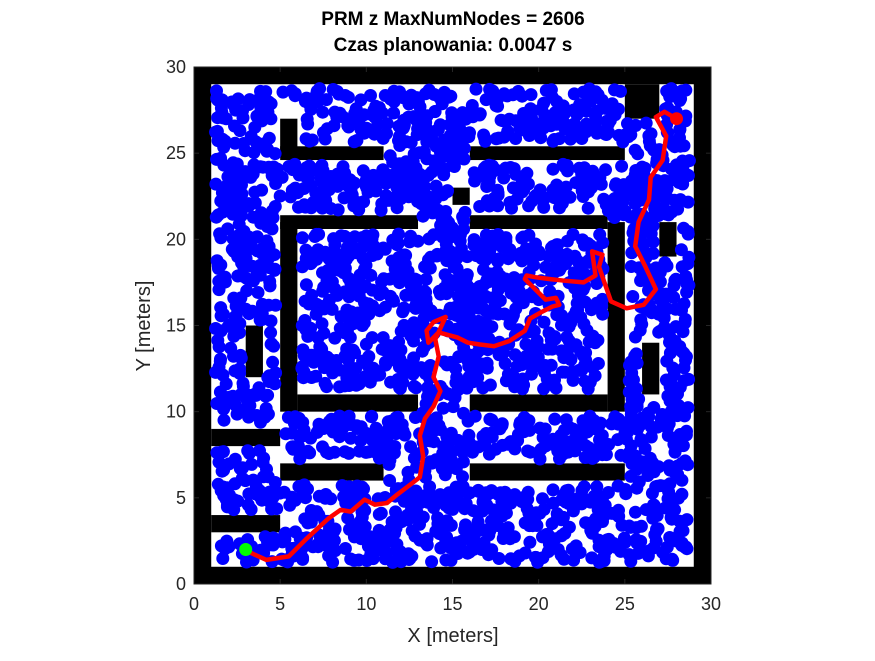 The width and height of the screenshot is (875, 661). What do you see at coordinates (181, 498) in the screenshot?
I see `y-tick-label: 5` at bounding box center [181, 498].